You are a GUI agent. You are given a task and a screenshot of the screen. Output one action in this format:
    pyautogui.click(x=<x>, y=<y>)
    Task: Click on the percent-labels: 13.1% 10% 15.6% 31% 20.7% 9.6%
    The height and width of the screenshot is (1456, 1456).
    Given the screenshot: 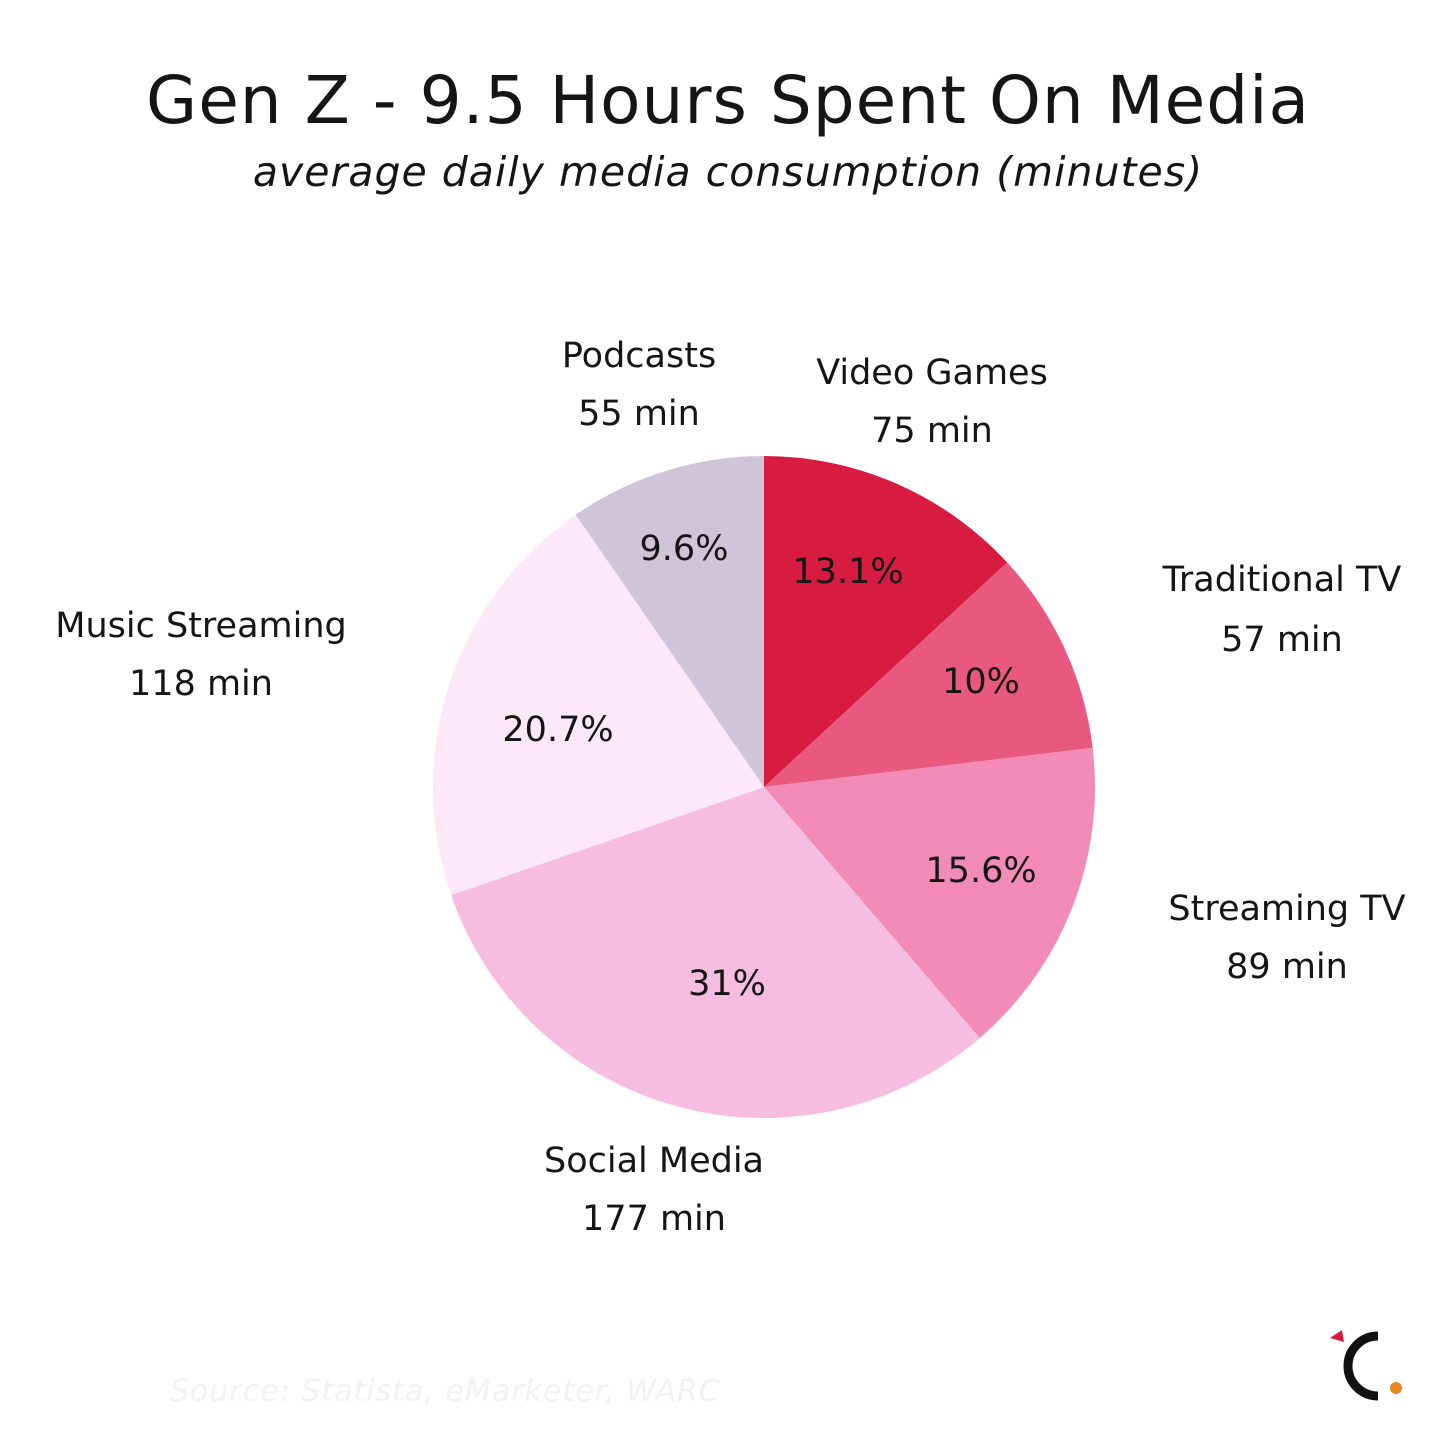 What is the action you would take?
    pyautogui.click(x=769, y=766)
    